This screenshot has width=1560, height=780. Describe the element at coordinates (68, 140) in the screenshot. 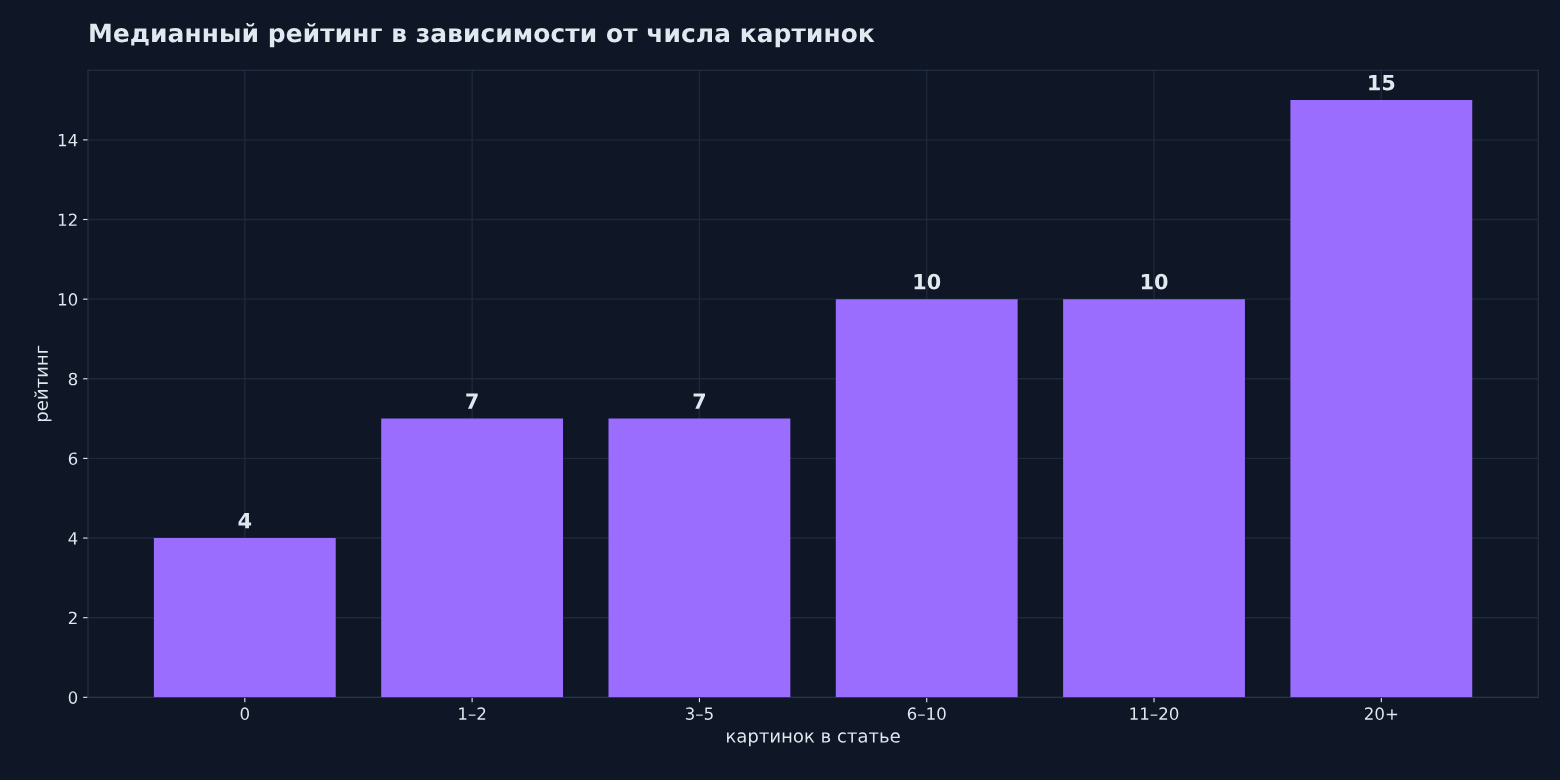

I see `y-tick-label: 14` at that location.